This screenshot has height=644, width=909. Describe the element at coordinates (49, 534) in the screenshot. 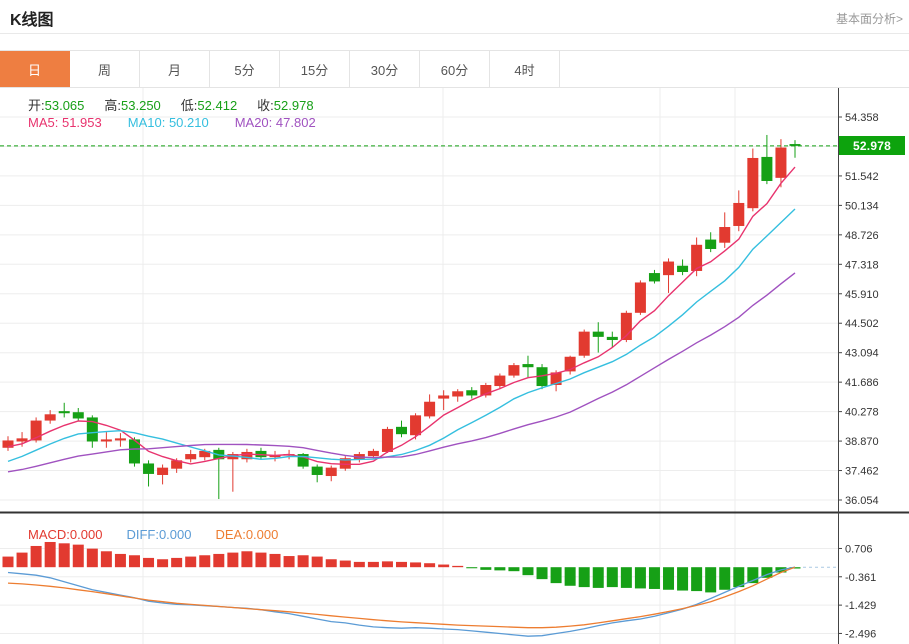

I see `macd-label: MACD:` at that location.